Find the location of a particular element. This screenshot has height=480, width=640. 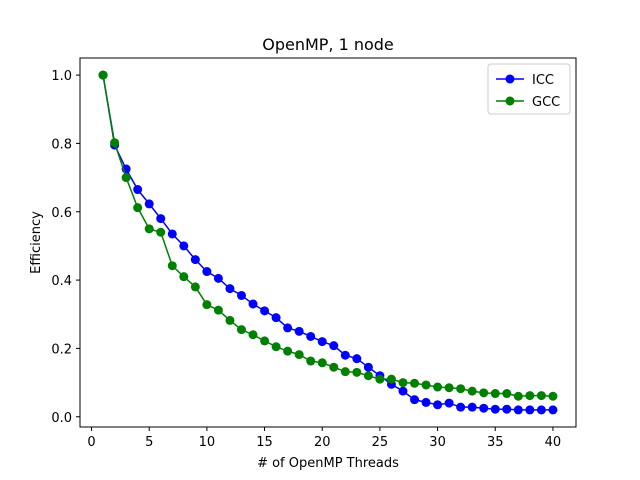

x-axis-ticks: 0 5 10 15 20 25 30 35 40 is located at coordinates (324, 438).